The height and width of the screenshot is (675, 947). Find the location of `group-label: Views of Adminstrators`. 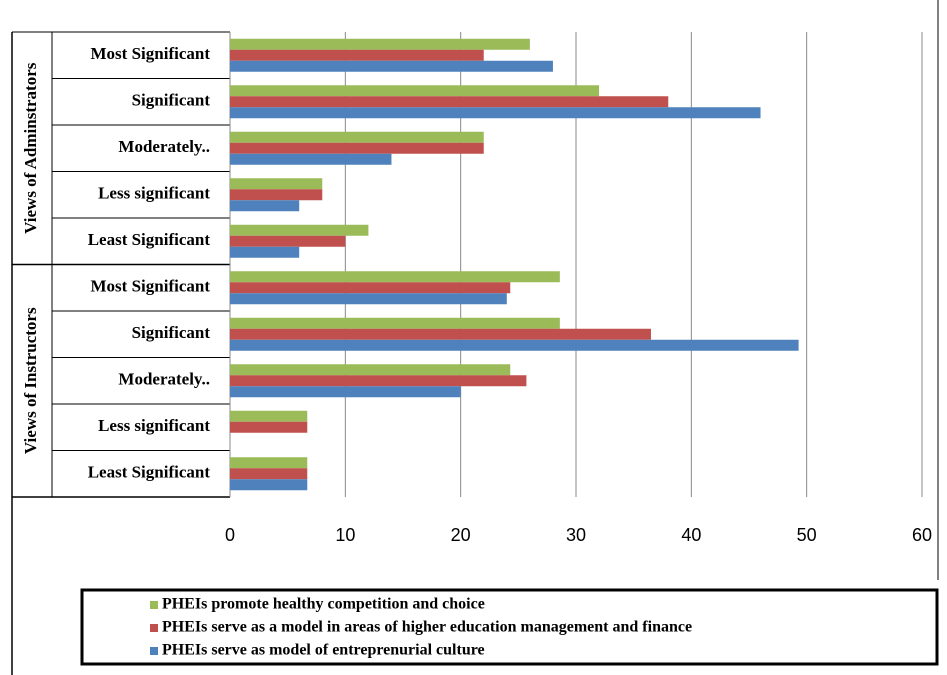

group-label: Views of Adminstrators is located at coordinates (30, 148).